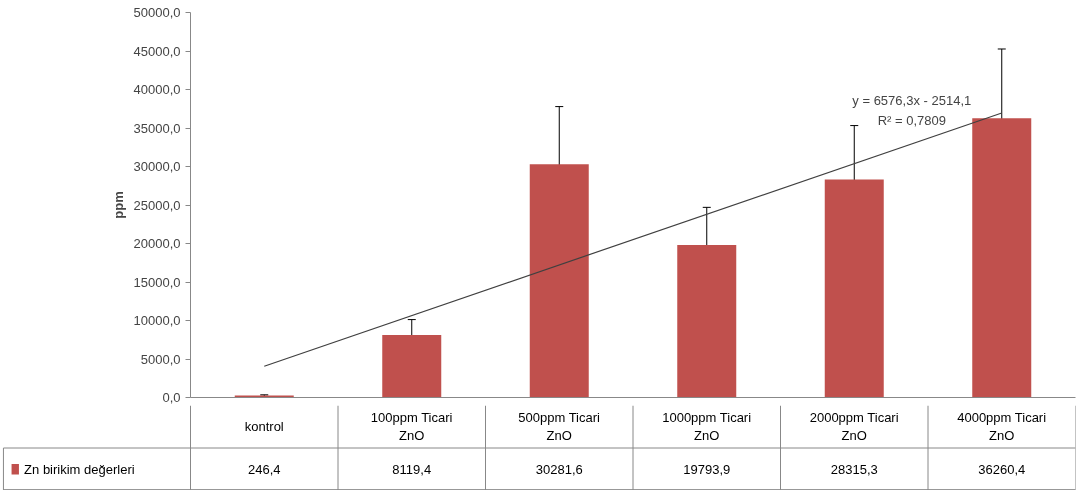  Describe the element at coordinates (118, 205) in the screenshot. I see `y-axis-title: ppm` at that location.